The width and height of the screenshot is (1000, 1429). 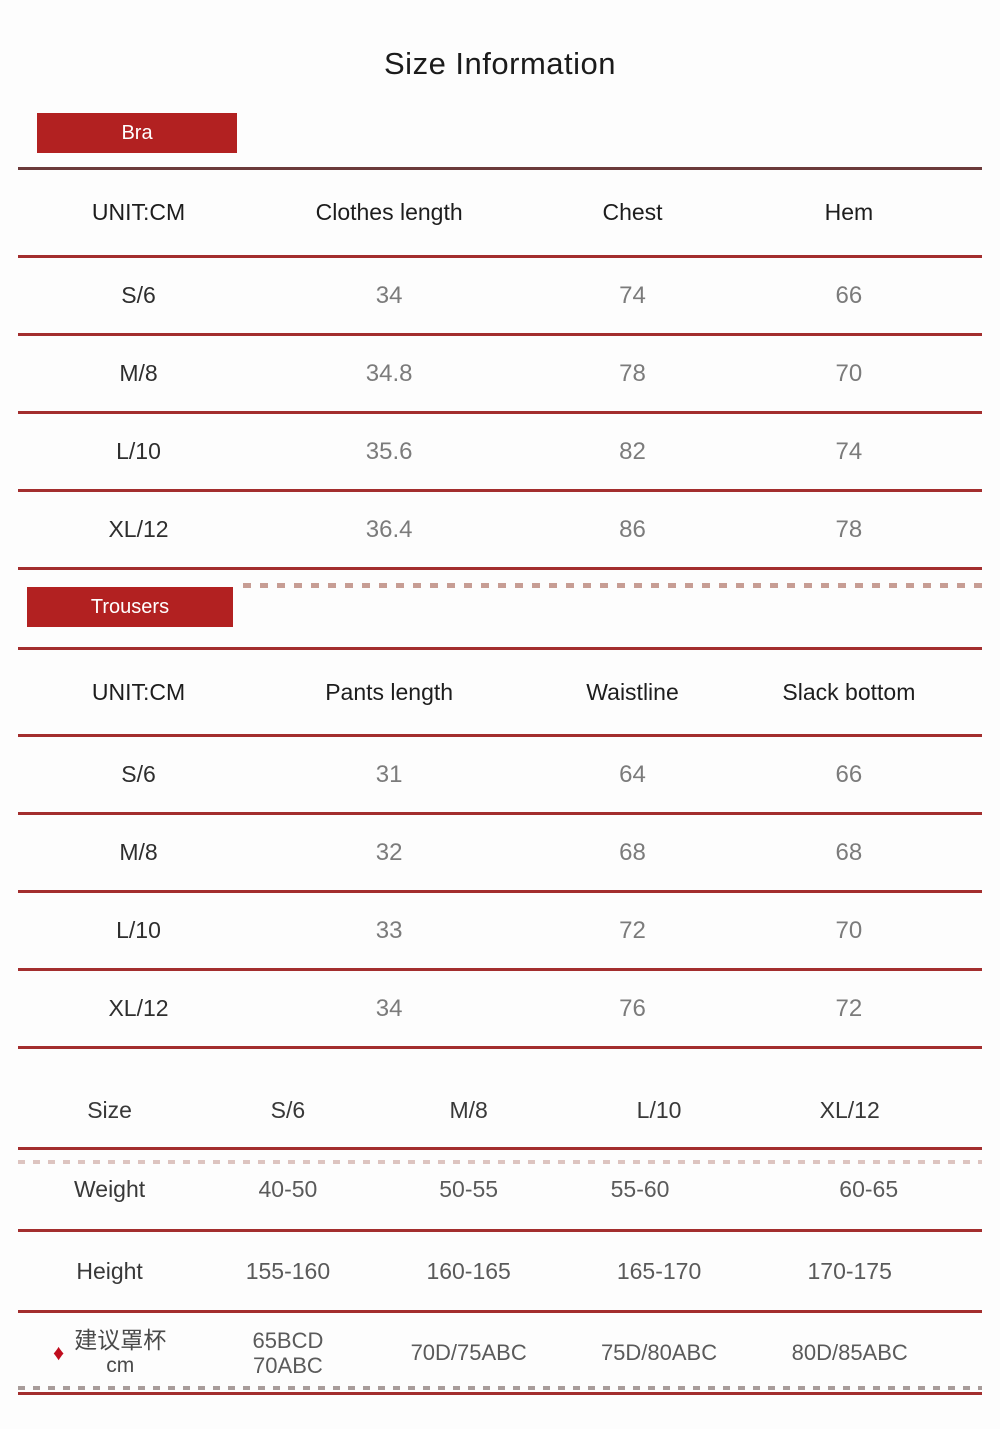 What do you see at coordinates (849, 1109) in the screenshot?
I see `body-header-xl: XL/12` at bounding box center [849, 1109].